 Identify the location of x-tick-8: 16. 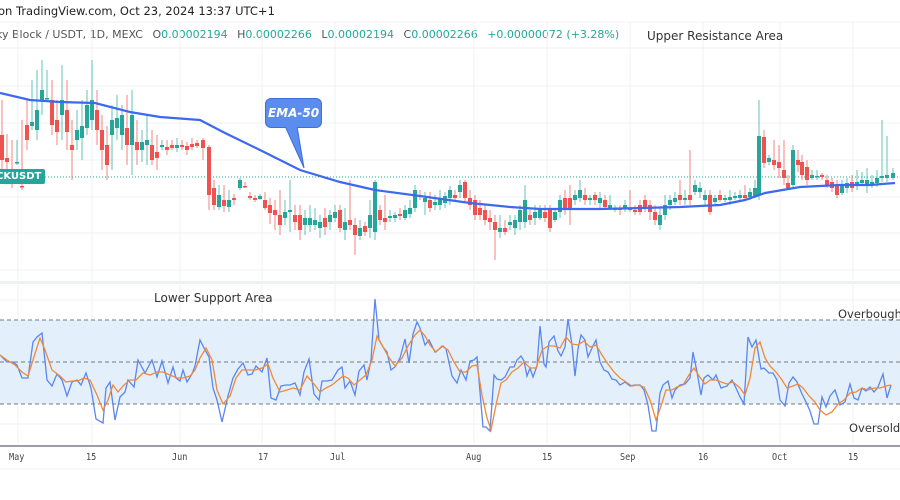
(703, 457).